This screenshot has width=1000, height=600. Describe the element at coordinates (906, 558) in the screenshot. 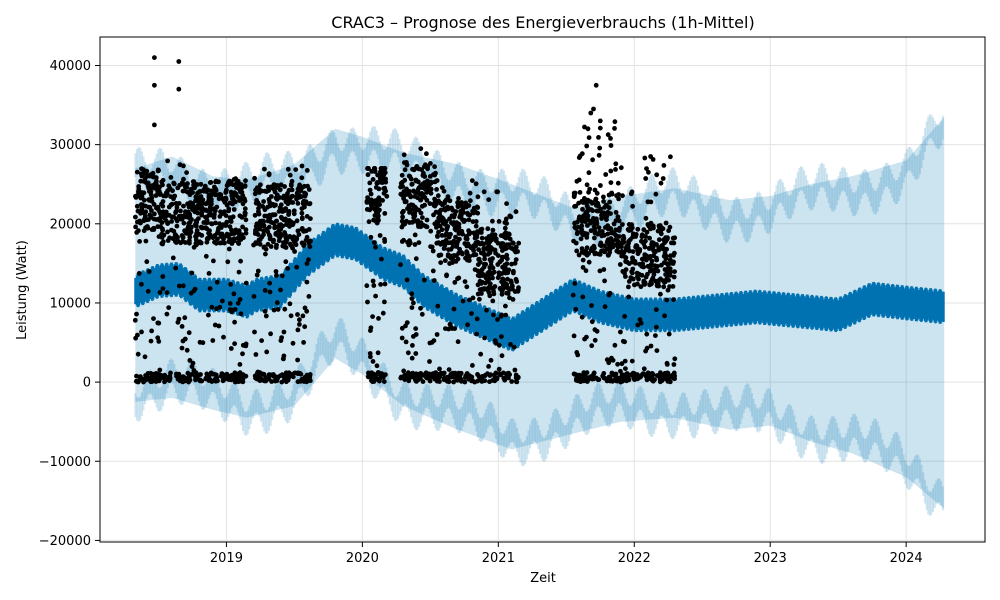

I see `x-tick-label: 2024` at that location.